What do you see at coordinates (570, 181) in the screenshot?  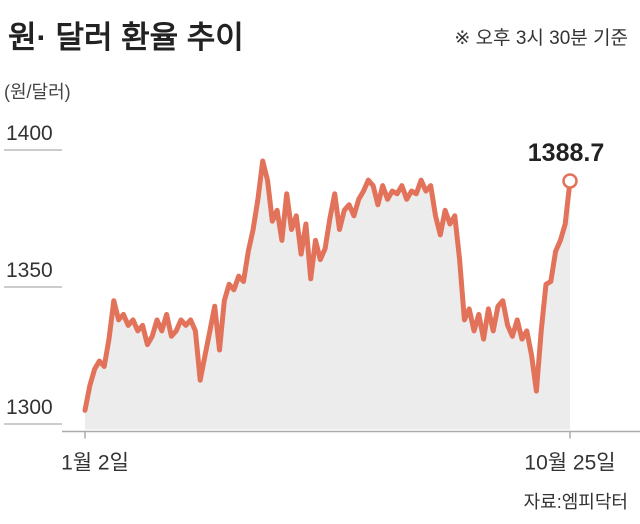 I see `end-marker` at bounding box center [570, 181].